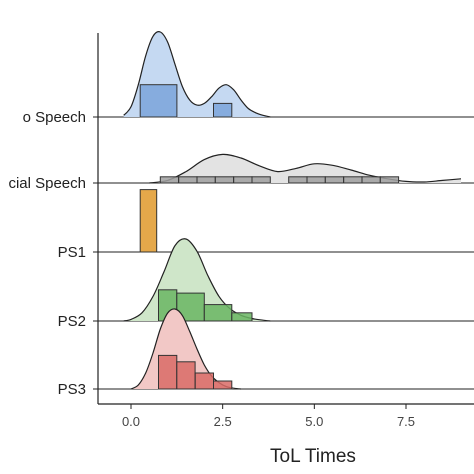 The width and height of the screenshot is (474, 474). Describe the element at coordinates (286, 221) in the screenshot. I see `ridge-ps1` at that location.